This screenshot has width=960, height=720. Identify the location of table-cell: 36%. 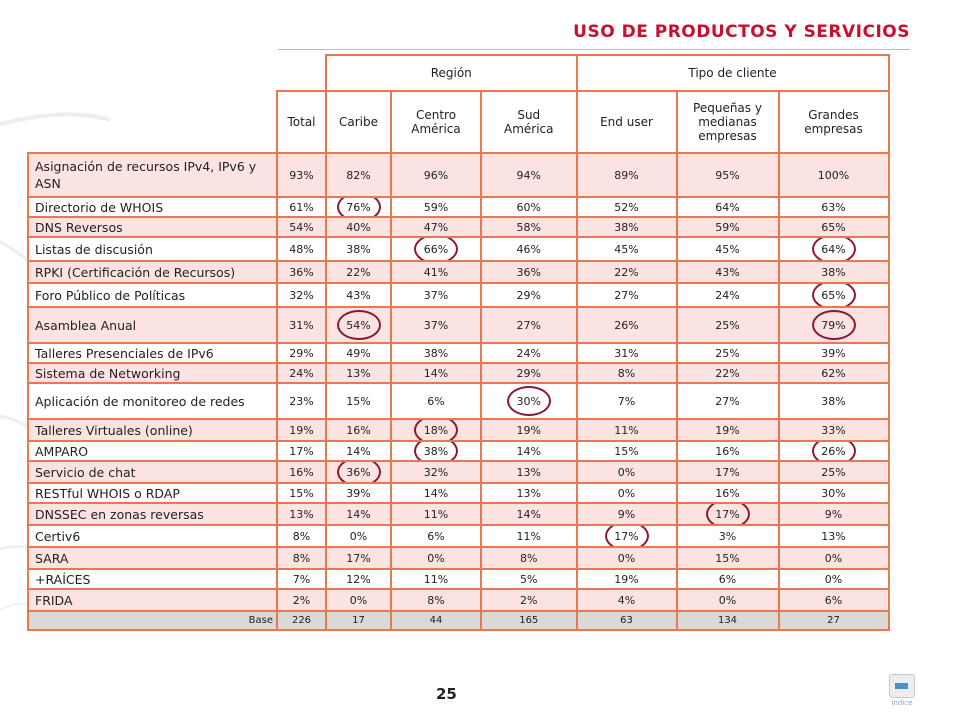
(529, 272).